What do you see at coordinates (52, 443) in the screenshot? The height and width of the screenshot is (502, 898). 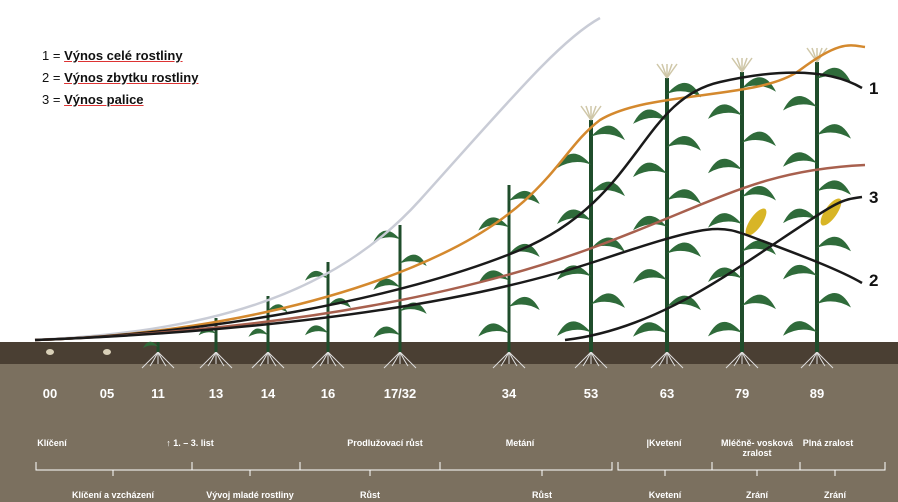 I see `stage-name: Klíčení` at bounding box center [52, 443].